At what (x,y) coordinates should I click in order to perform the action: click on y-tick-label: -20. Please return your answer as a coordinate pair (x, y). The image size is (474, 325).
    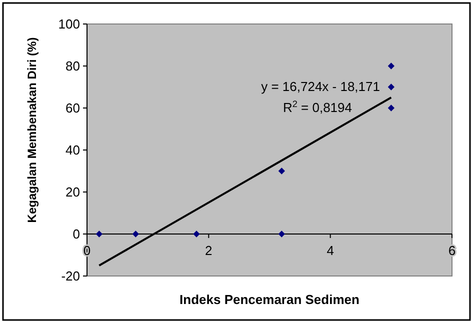
    Looking at the image, I should click on (70, 276).